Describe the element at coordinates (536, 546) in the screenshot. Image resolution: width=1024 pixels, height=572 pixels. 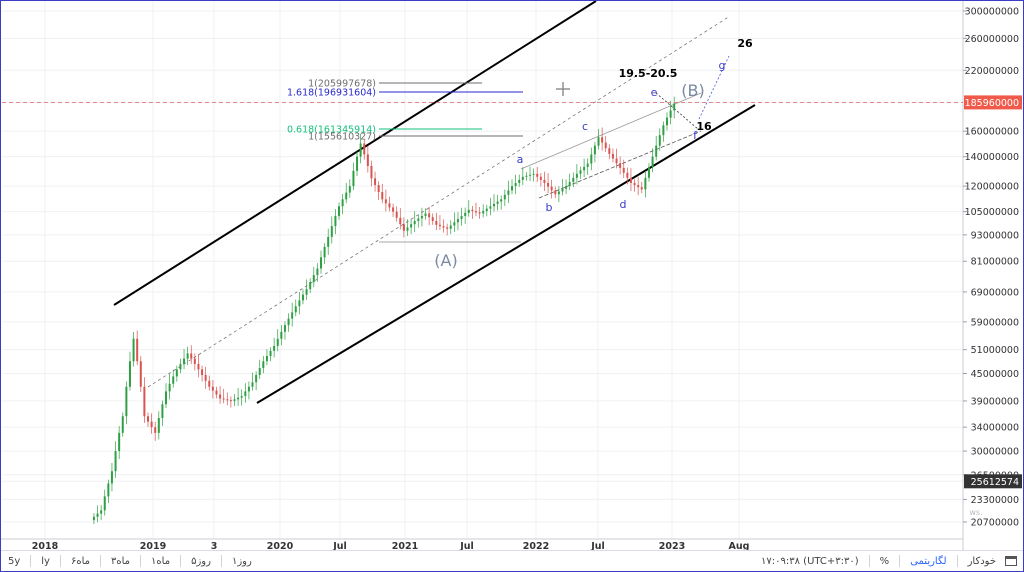
I see `x-tick-label: 2022` at that location.